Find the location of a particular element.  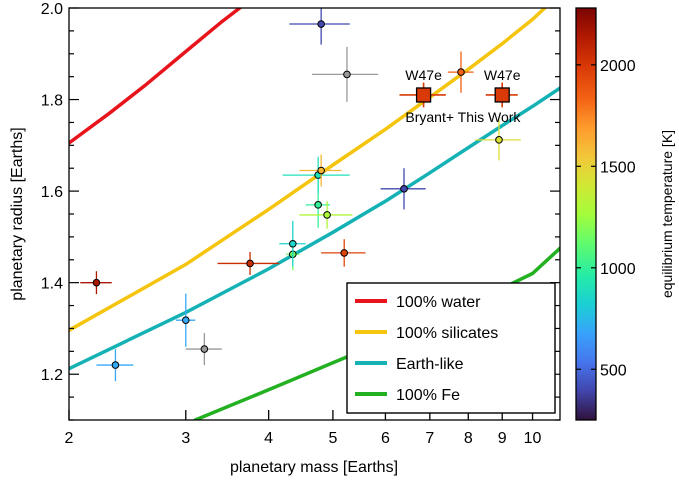

legend-entry-2: Earth-like is located at coordinates (430, 364).